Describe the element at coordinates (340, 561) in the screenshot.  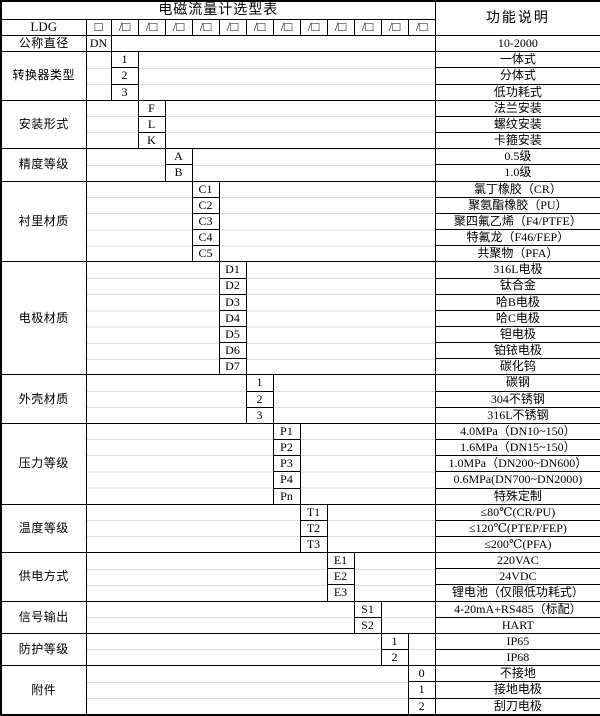
I see `code-cell: E1` at that location.